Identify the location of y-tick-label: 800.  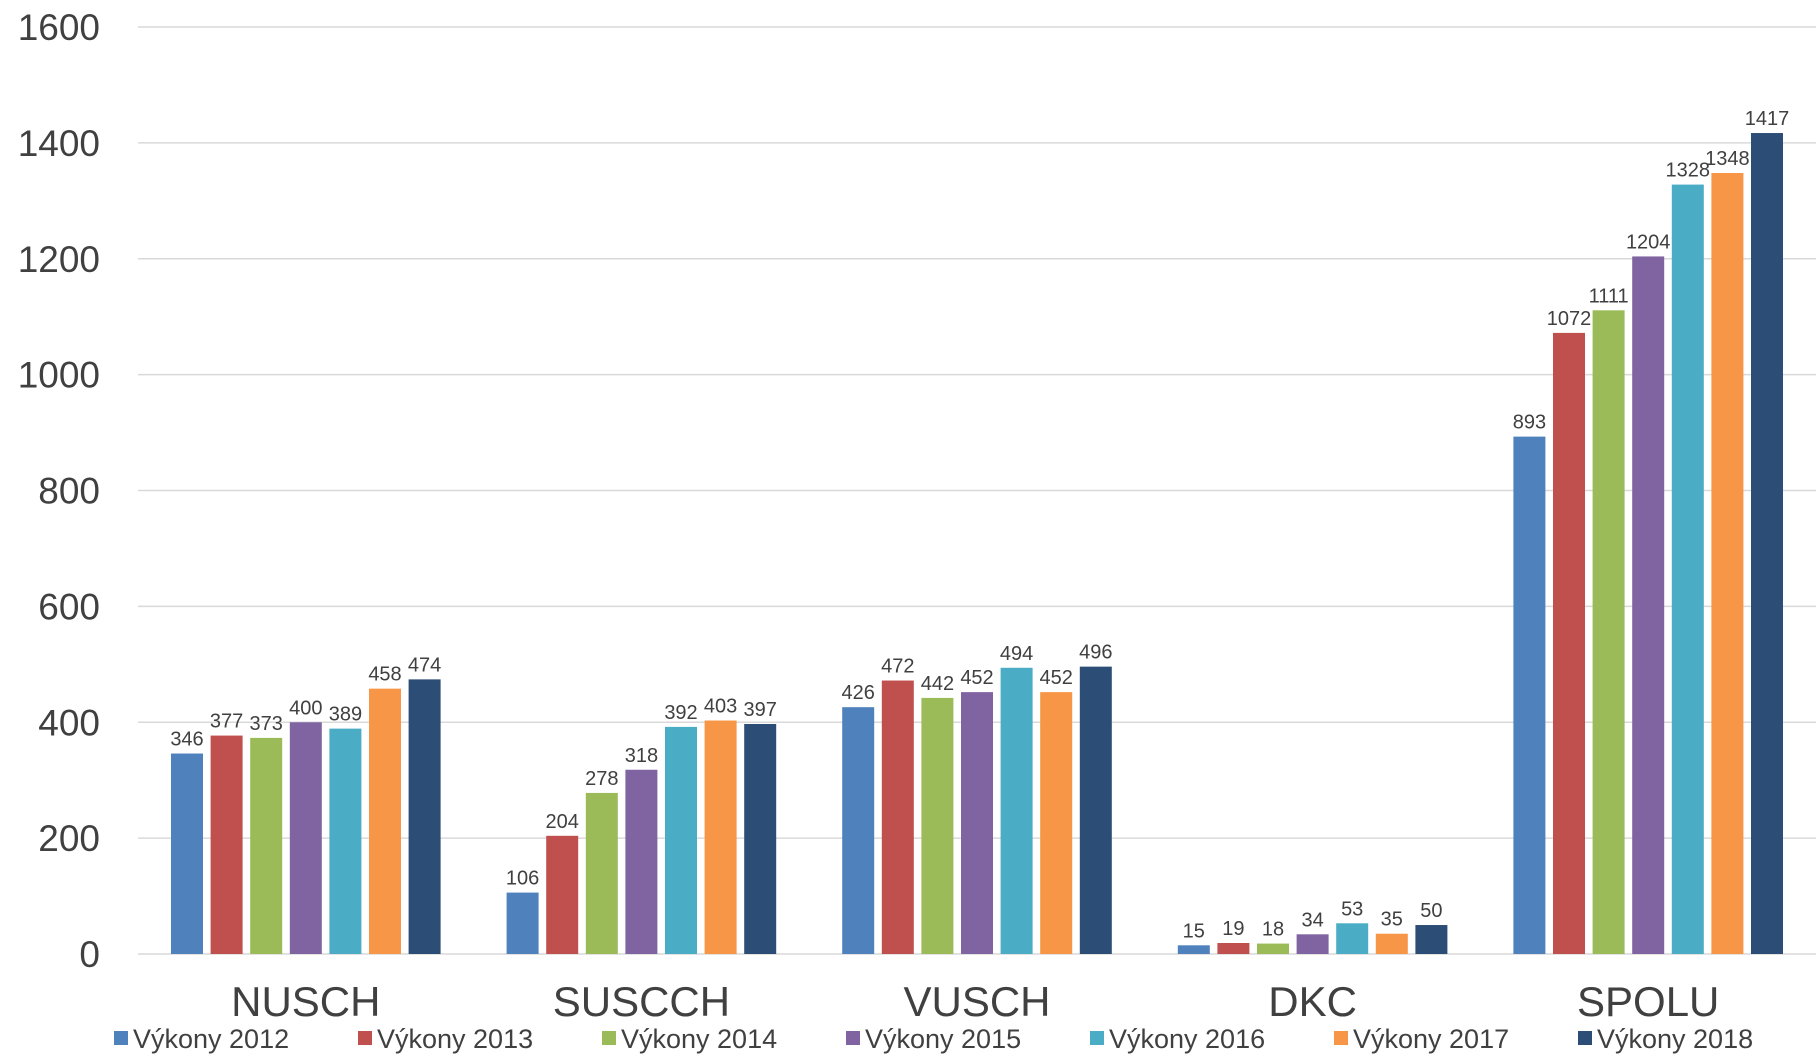
(69, 491).